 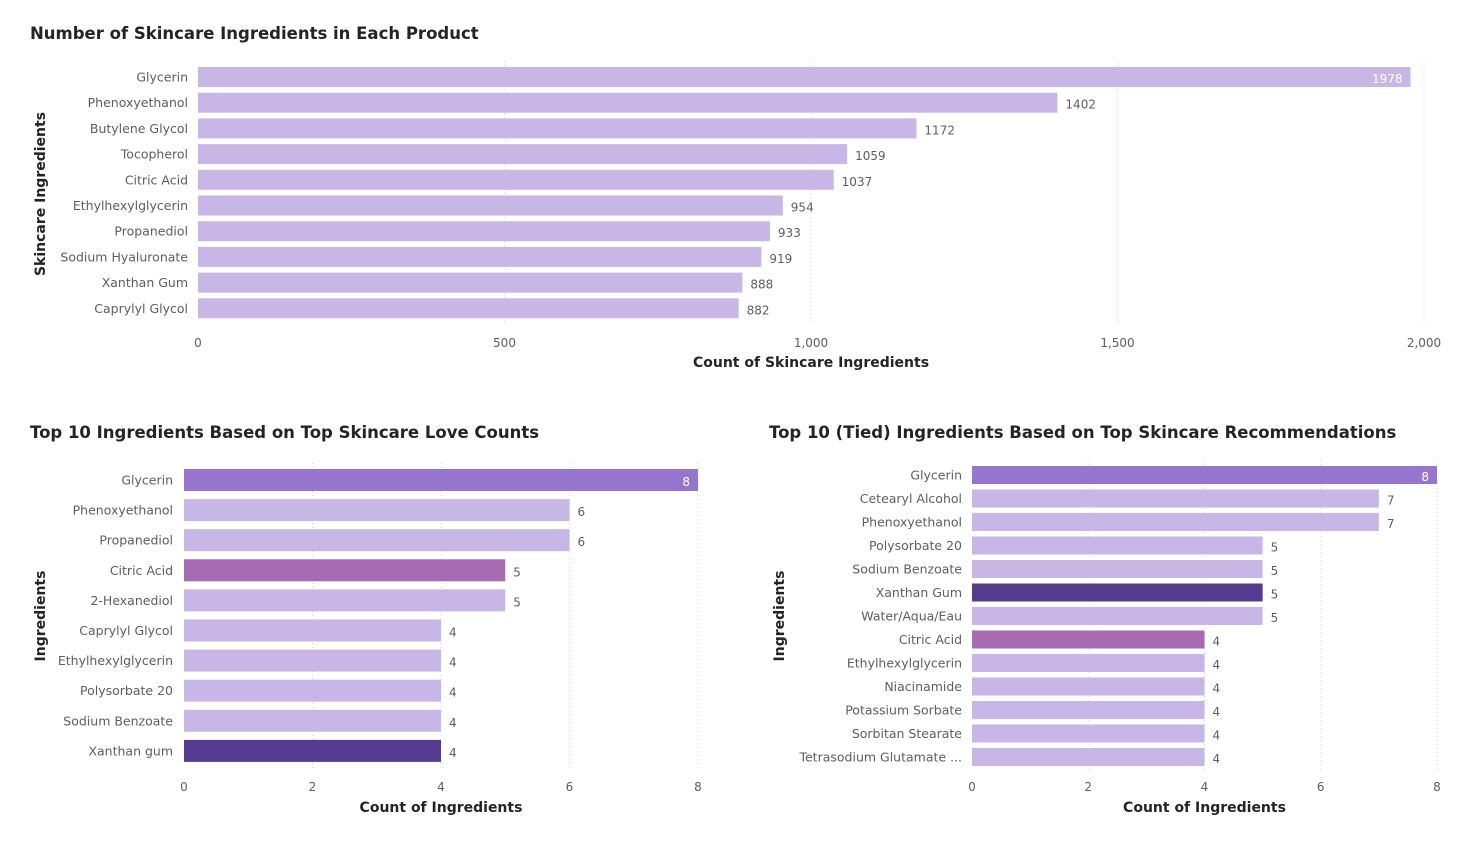 I want to click on data-label: 919, so click(x=780, y=259).